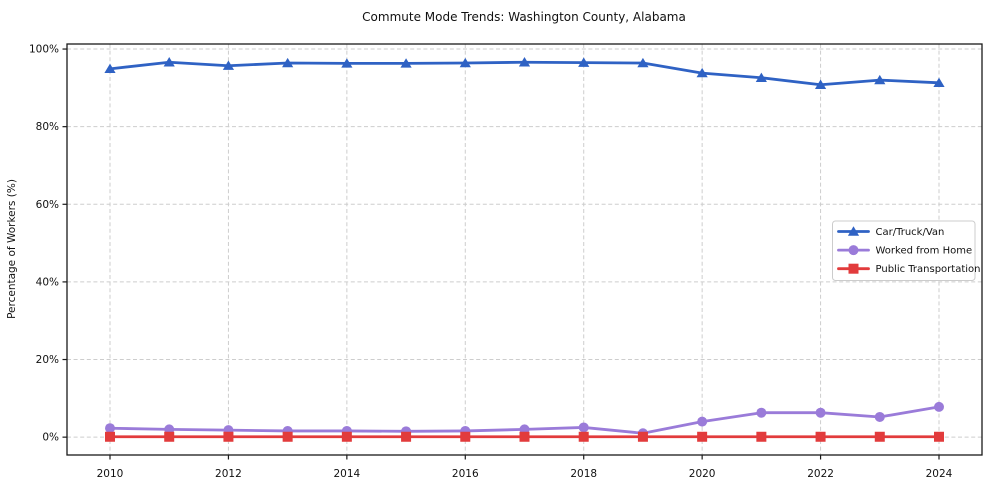 Image resolution: width=989 pixels, height=490 pixels. Describe the element at coordinates (47, 205) in the screenshot. I see `y-tick-label: 60%` at that location.